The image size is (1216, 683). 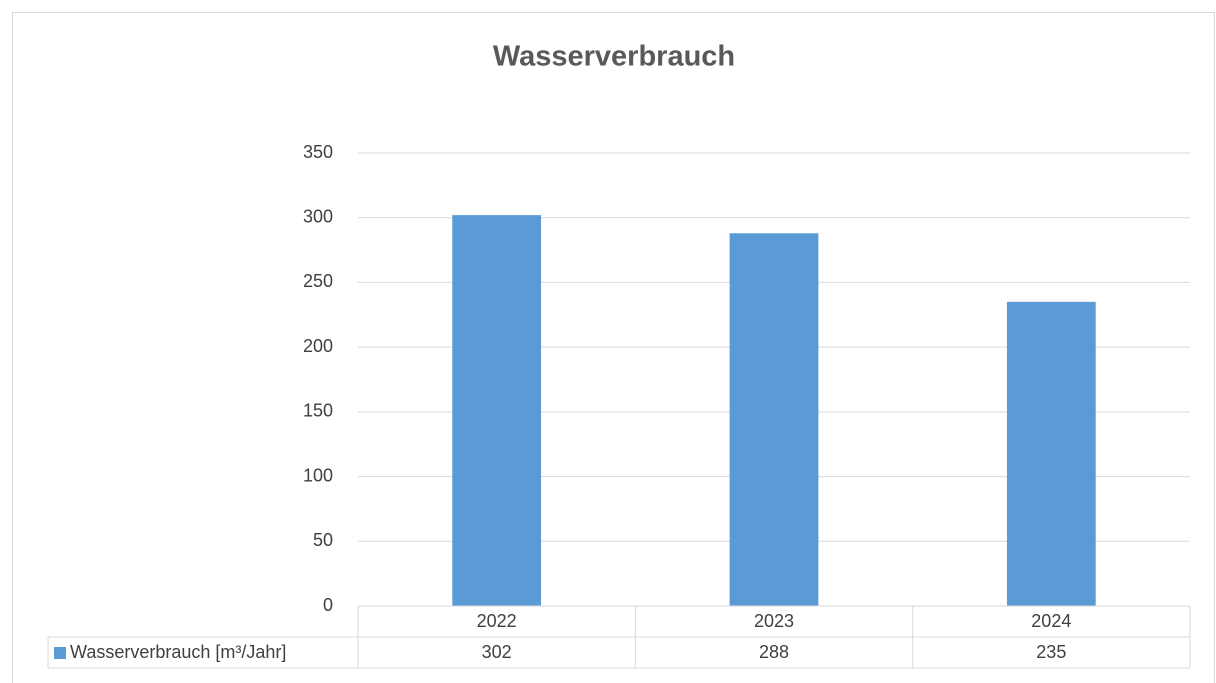 What do you see at coordinates (497, 621) in the screenshot?
I see `x-tick-label: 2022` at bounding box center [497, 621].